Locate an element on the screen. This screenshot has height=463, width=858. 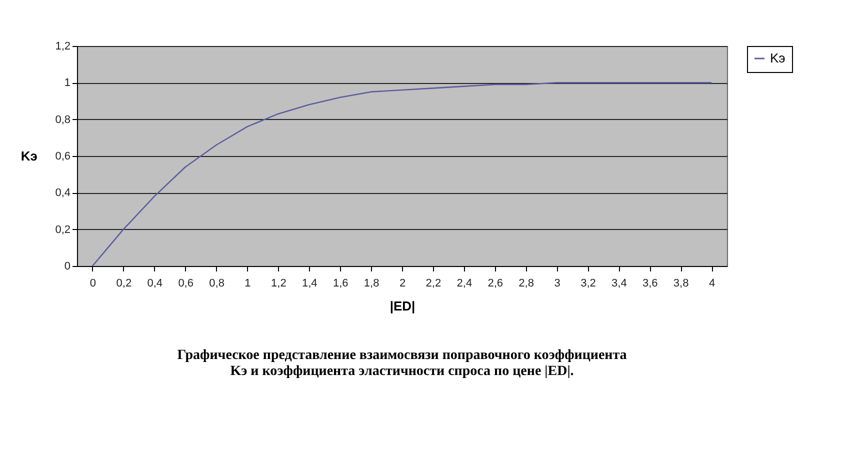
x-tick-label: 2,4 is located at coordinates (464, 284).